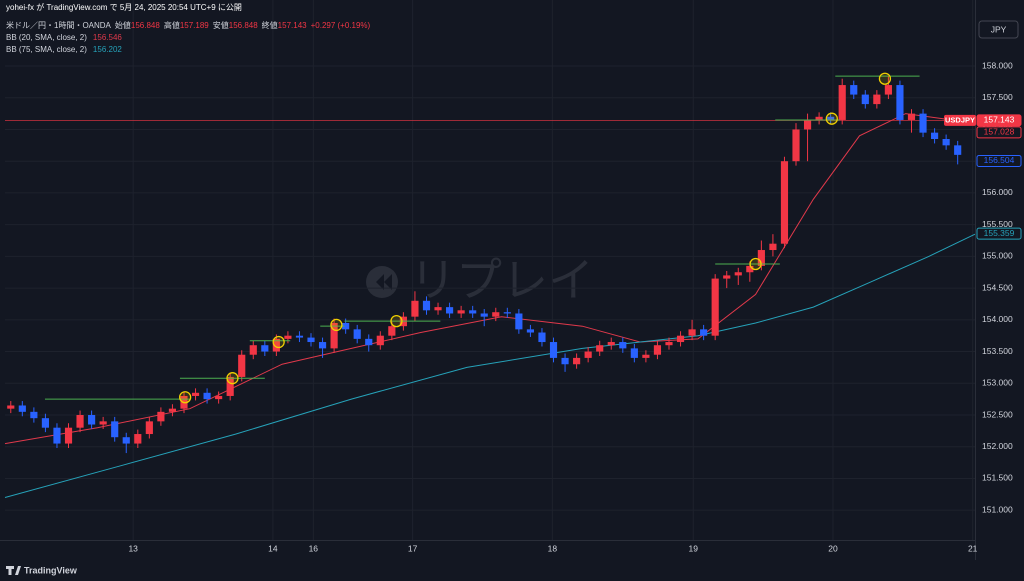 This screenshot has width=1024, height=581. I want to click on logo-icon, so click(13, 570).